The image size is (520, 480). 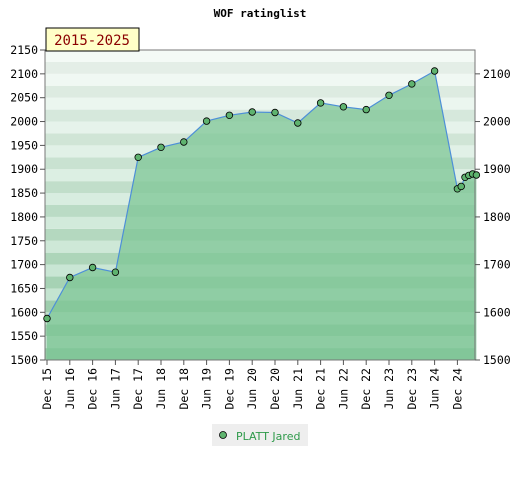 I want to click on x-tick-label: Jun 16, so click(x=70, y=389).